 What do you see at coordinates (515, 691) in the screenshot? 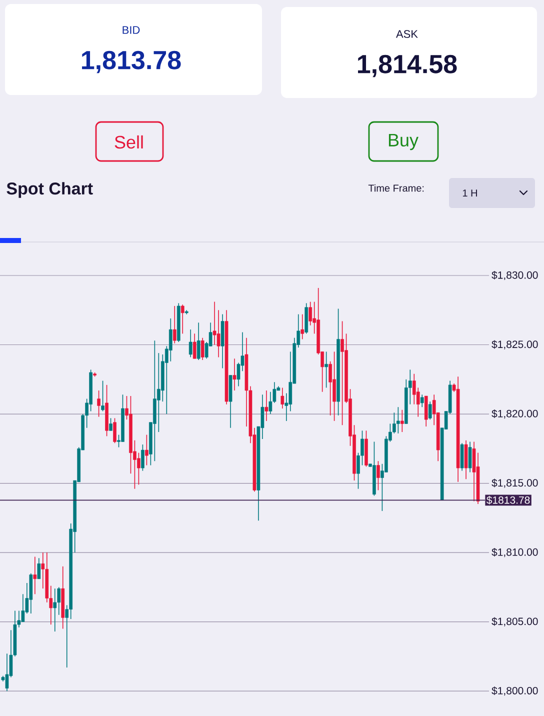
I see `y-tick-label: $1,800.00` at bounding box center [515, 691].